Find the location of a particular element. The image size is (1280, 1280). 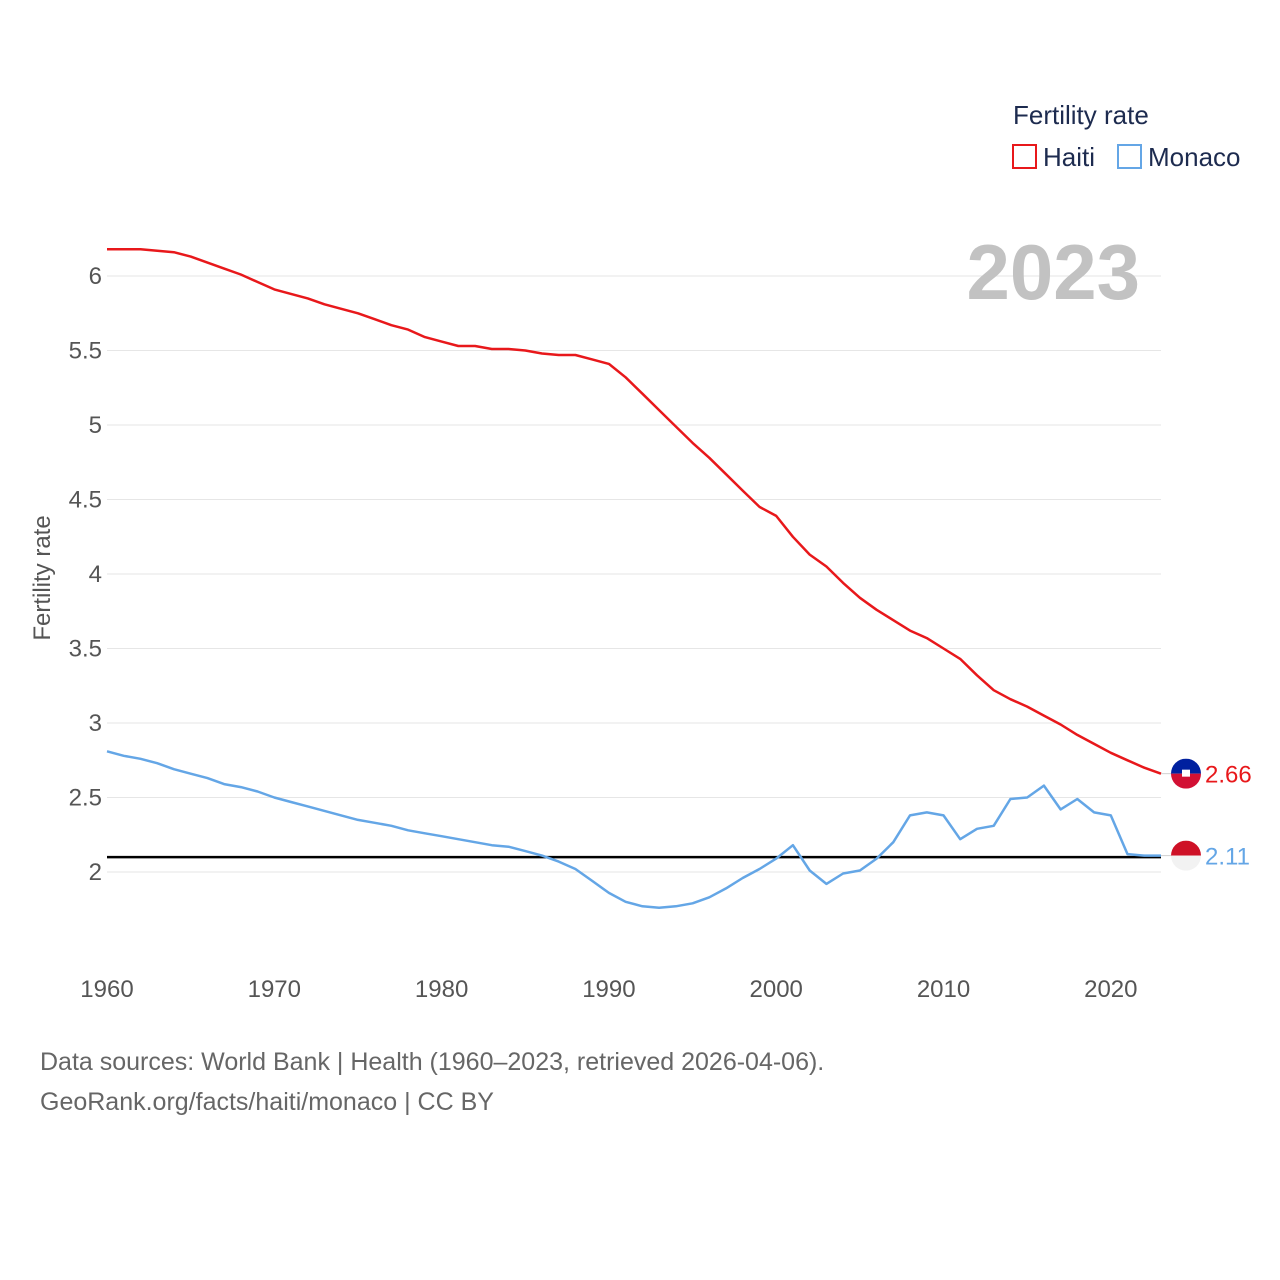

legend-item-monaco: Monaco is located at coordinates (1179, 157).